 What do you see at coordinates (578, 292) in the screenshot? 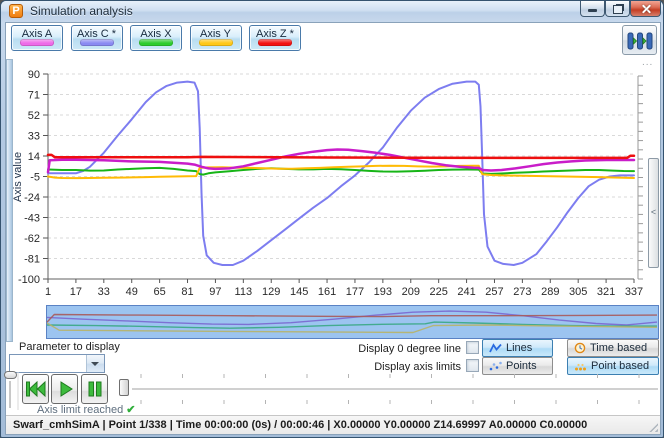
I see `svg-text: 305` at bounding box center [578, 292].